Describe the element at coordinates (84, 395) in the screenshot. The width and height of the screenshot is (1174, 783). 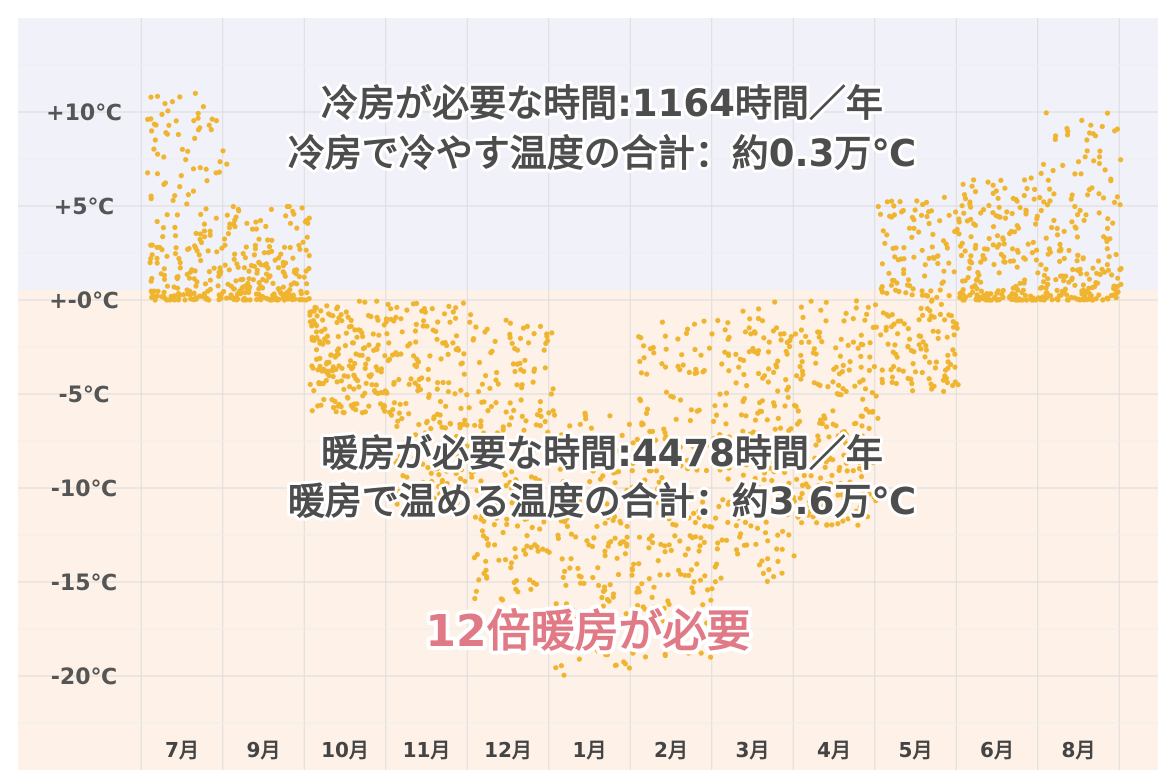
I see `y-axis-ticks: +10℃+5℃+-0℃-5℃-10℃-15℃-20℃` at that location.